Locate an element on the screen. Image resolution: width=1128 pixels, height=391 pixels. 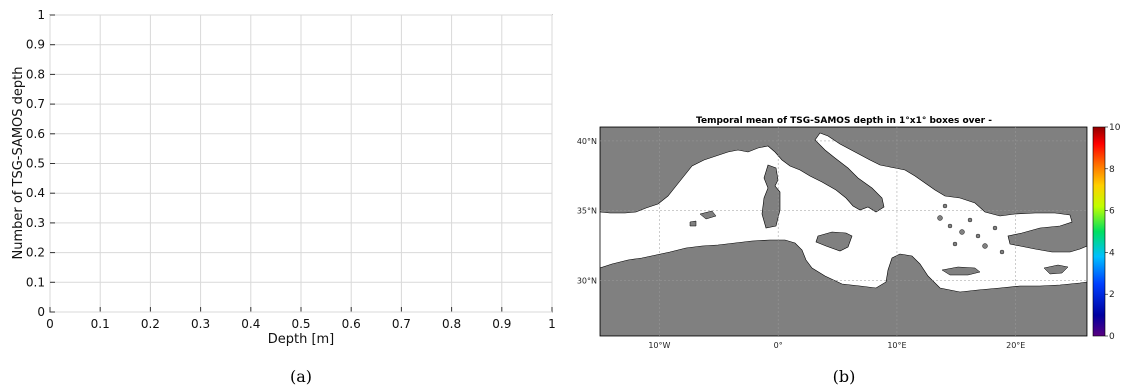
lat-tick-label: 35°N is located at coordinates (587, 211).